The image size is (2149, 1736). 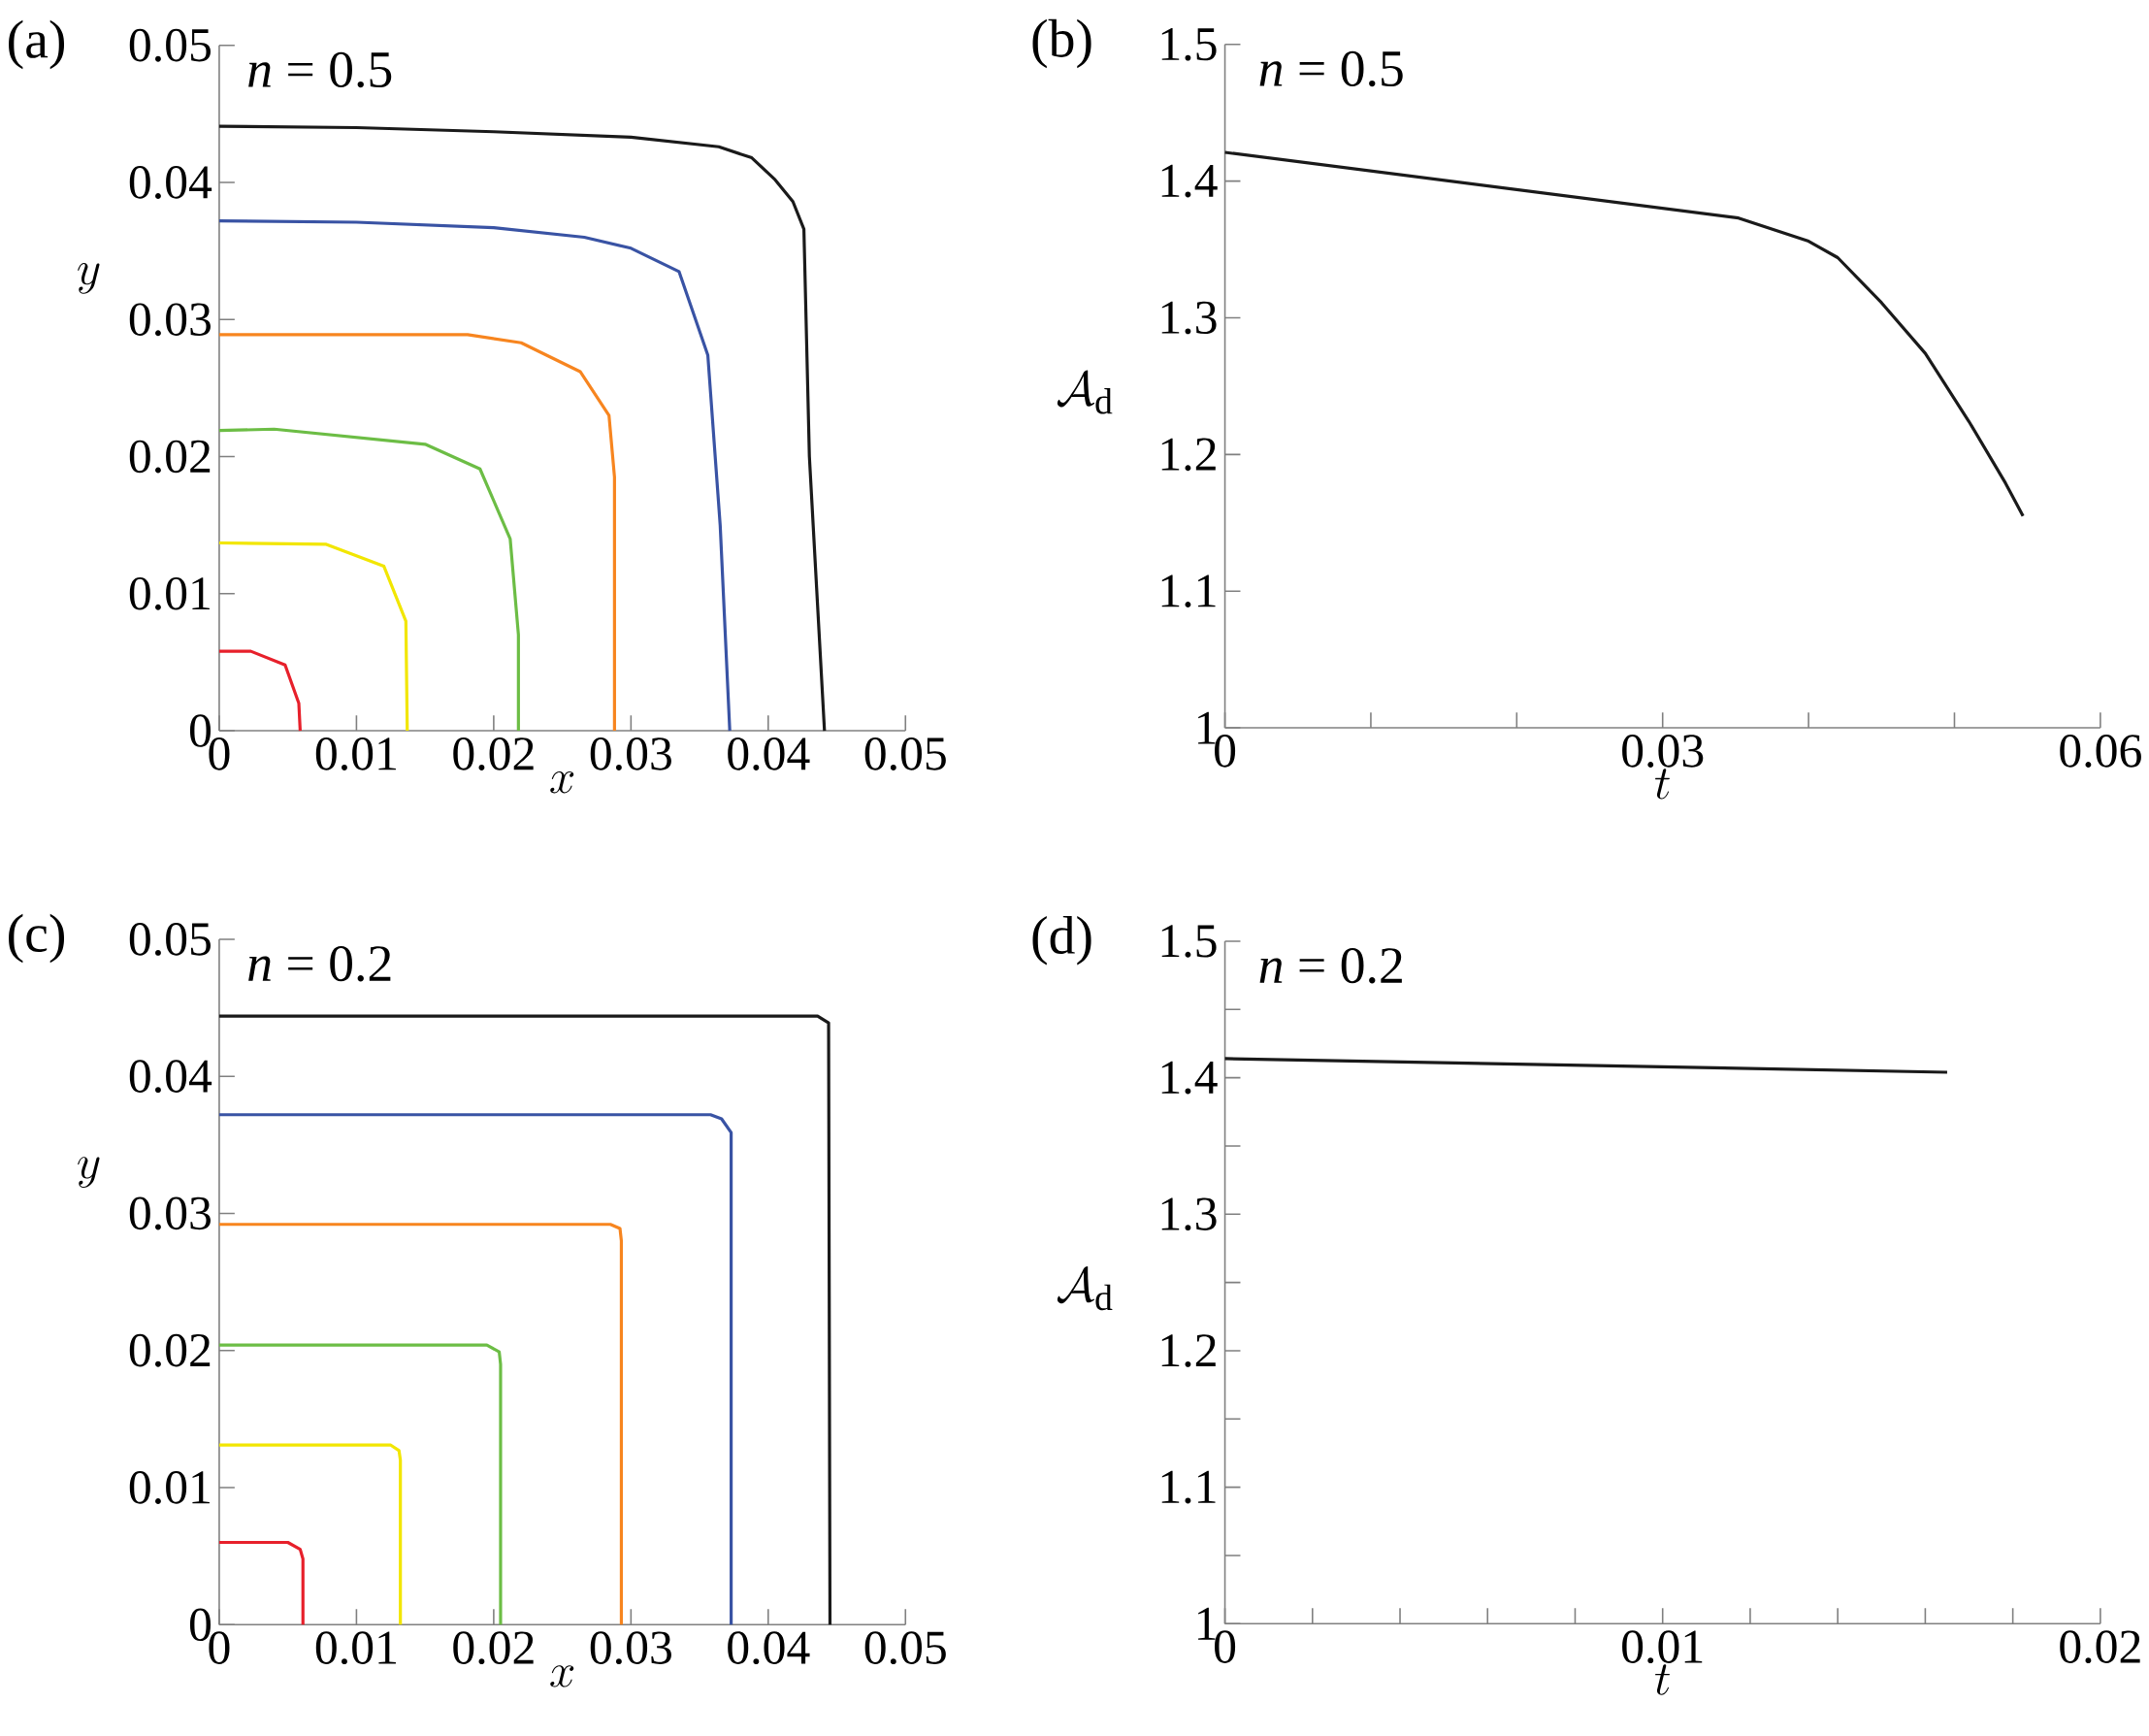 What do you see at coordinates (1061, 941) in the screenshot?
I see `chart-title: (d)` at bounding box center [1061, 941].